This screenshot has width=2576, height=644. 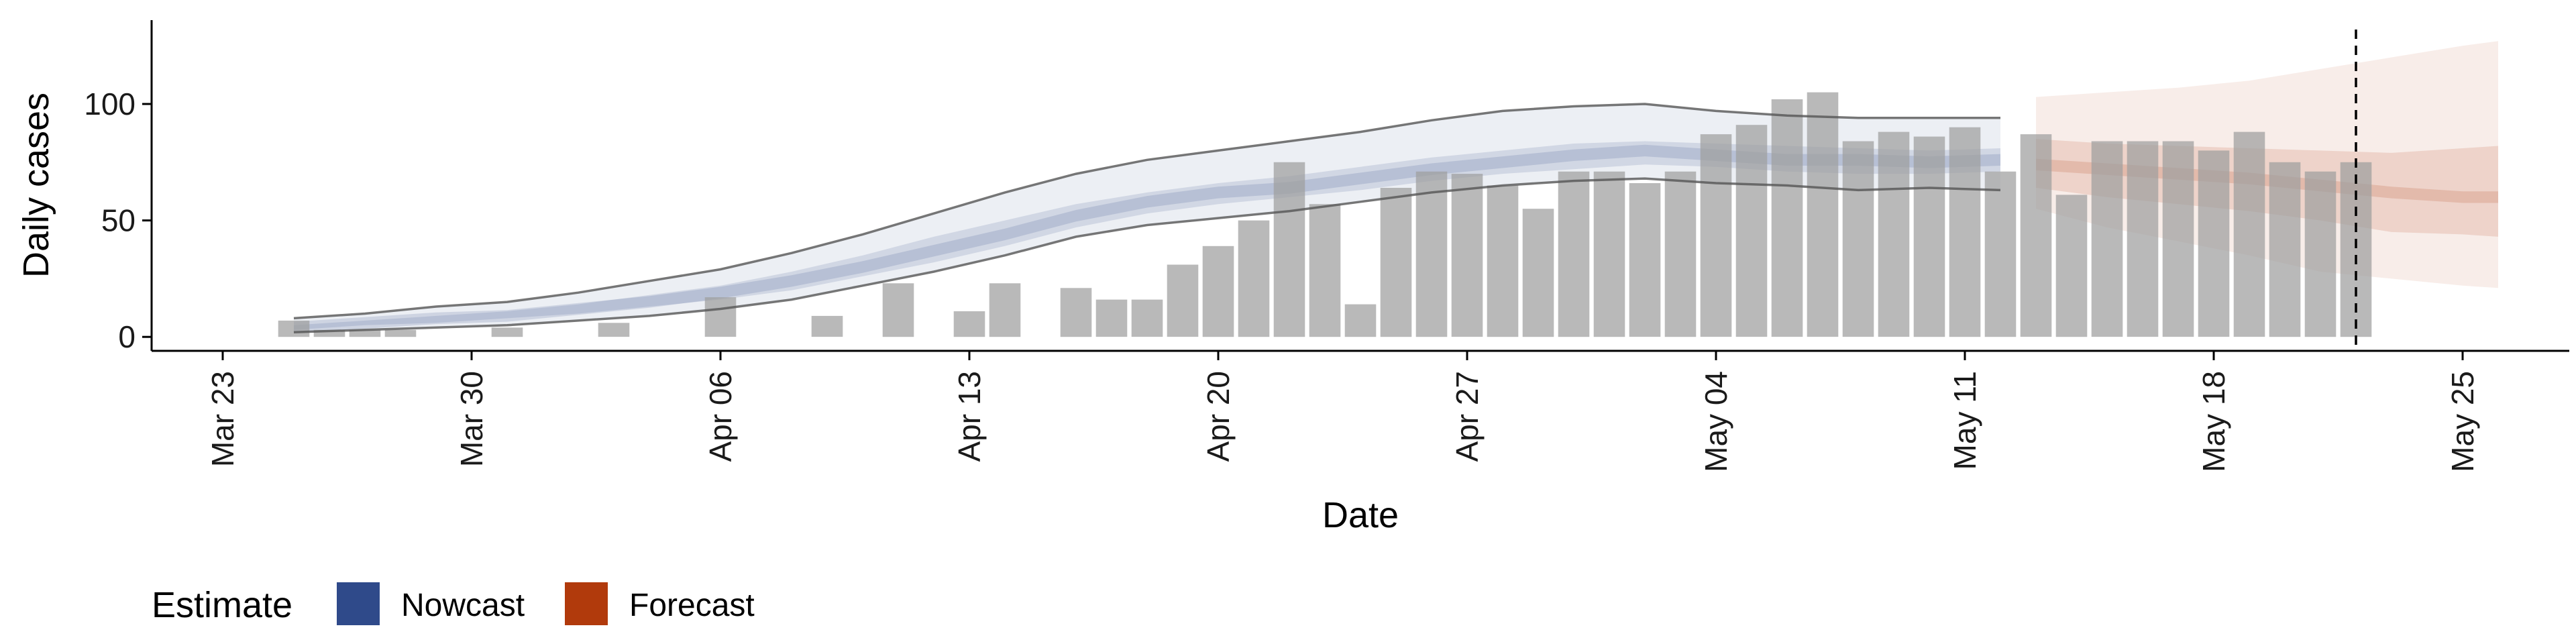 What do you see at coordinates (358, 603) in the screenshot?
I see `legend-swatch-nowcast` at bounding box center [358, 603].